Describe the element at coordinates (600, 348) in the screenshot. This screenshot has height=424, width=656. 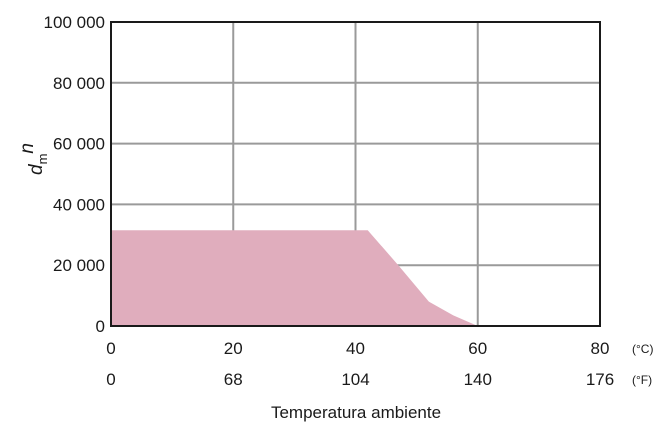
I see `x-tick-label: 80` at that location.